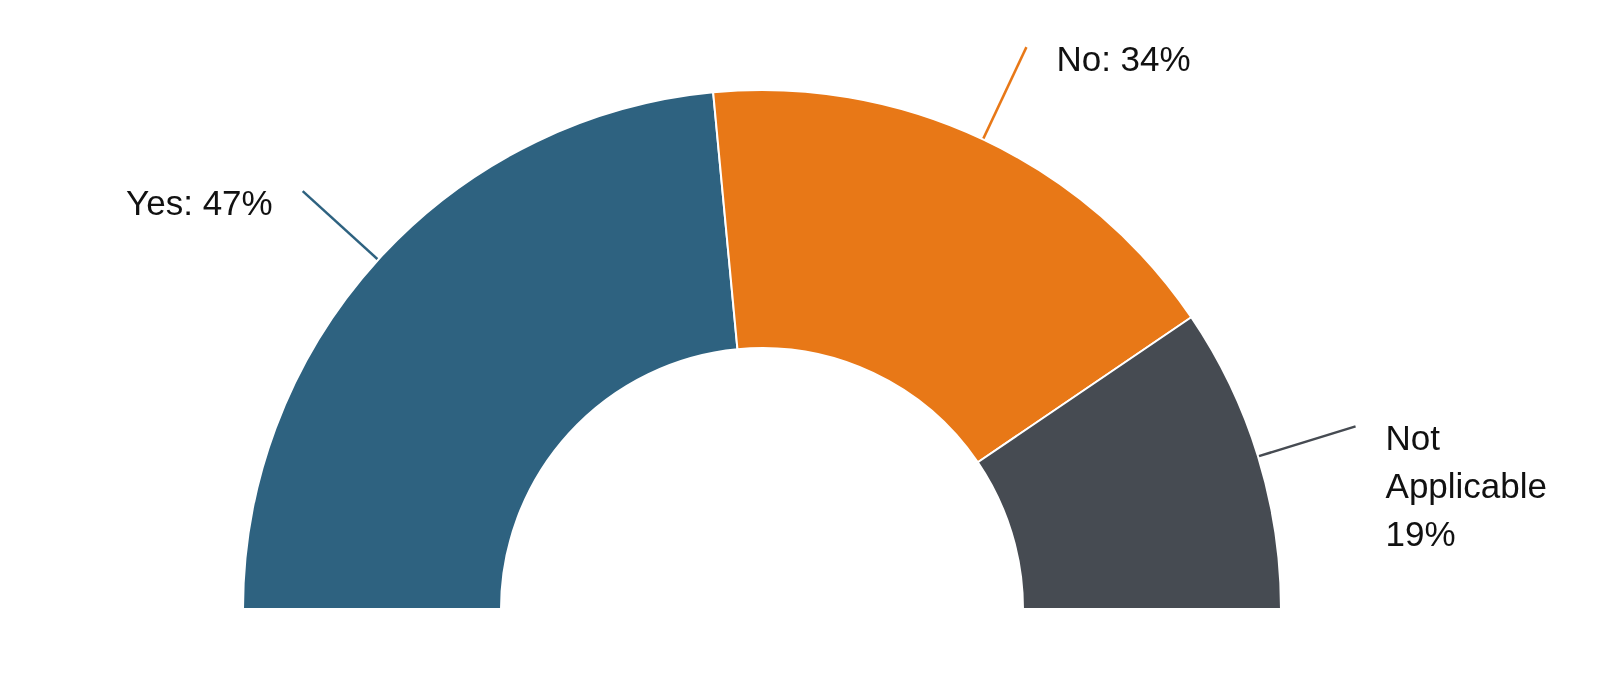 Image resolution: width=1602 pixels, height=685 pixels. Describe the element at coordinates (1466, 461) in the screenshot. I see `slice-label: Not Applicable` at that location.